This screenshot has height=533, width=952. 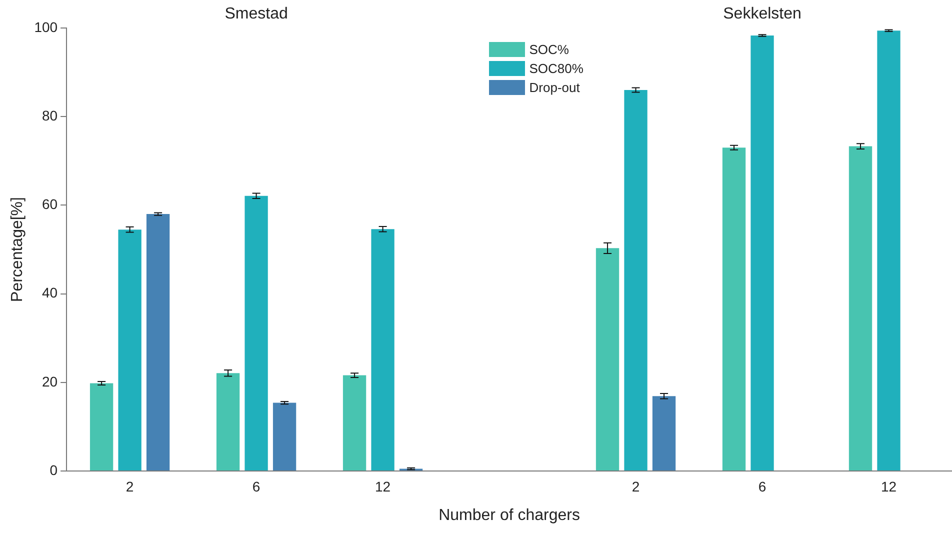 What do you see at coordinates (509, 515) in the screenshot?
I see `x-axis-title: Number of chargers` at bounding box center [509, 515].